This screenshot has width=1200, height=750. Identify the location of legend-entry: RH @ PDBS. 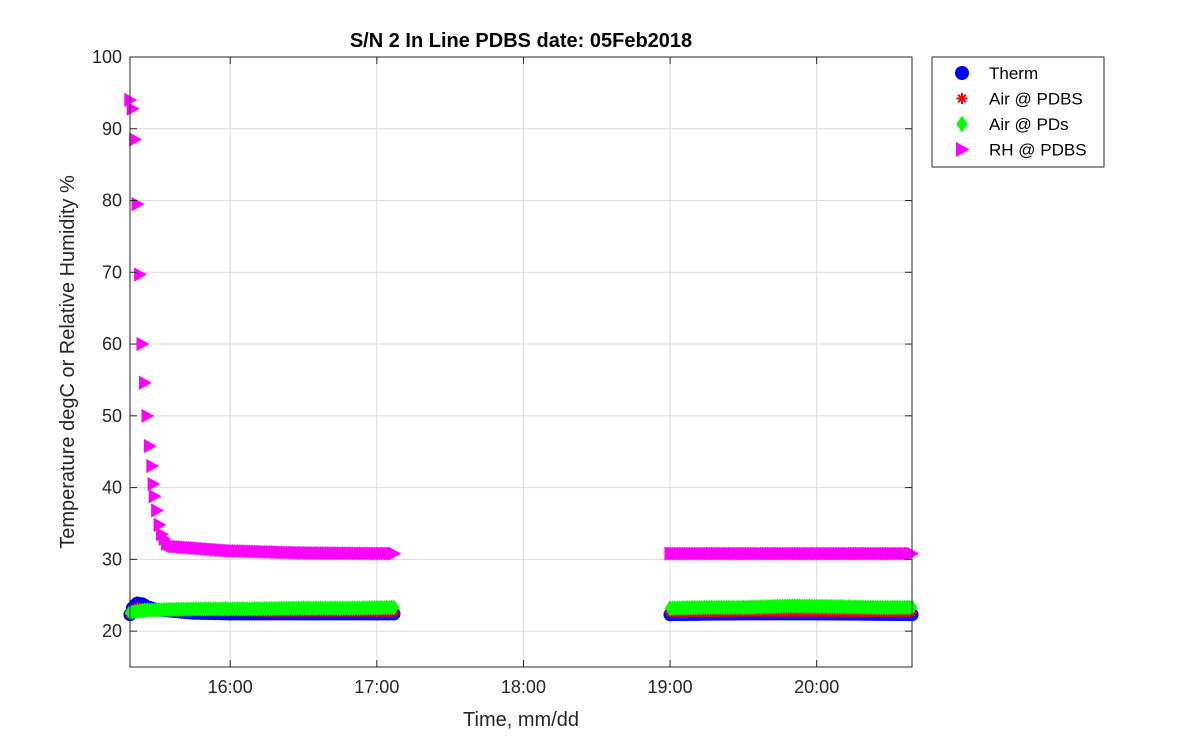
(1021, 150).